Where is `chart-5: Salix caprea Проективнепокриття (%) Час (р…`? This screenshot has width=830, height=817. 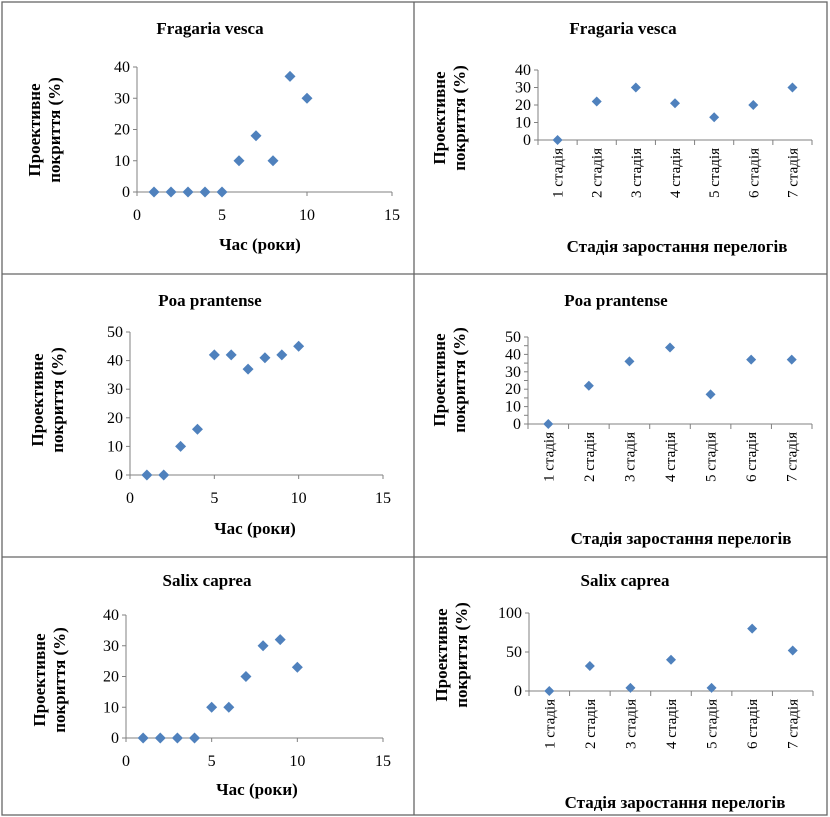 chart-5: Salix caprea Проективнепокриття (%) Час (р… is located at coordinates (210, 685).